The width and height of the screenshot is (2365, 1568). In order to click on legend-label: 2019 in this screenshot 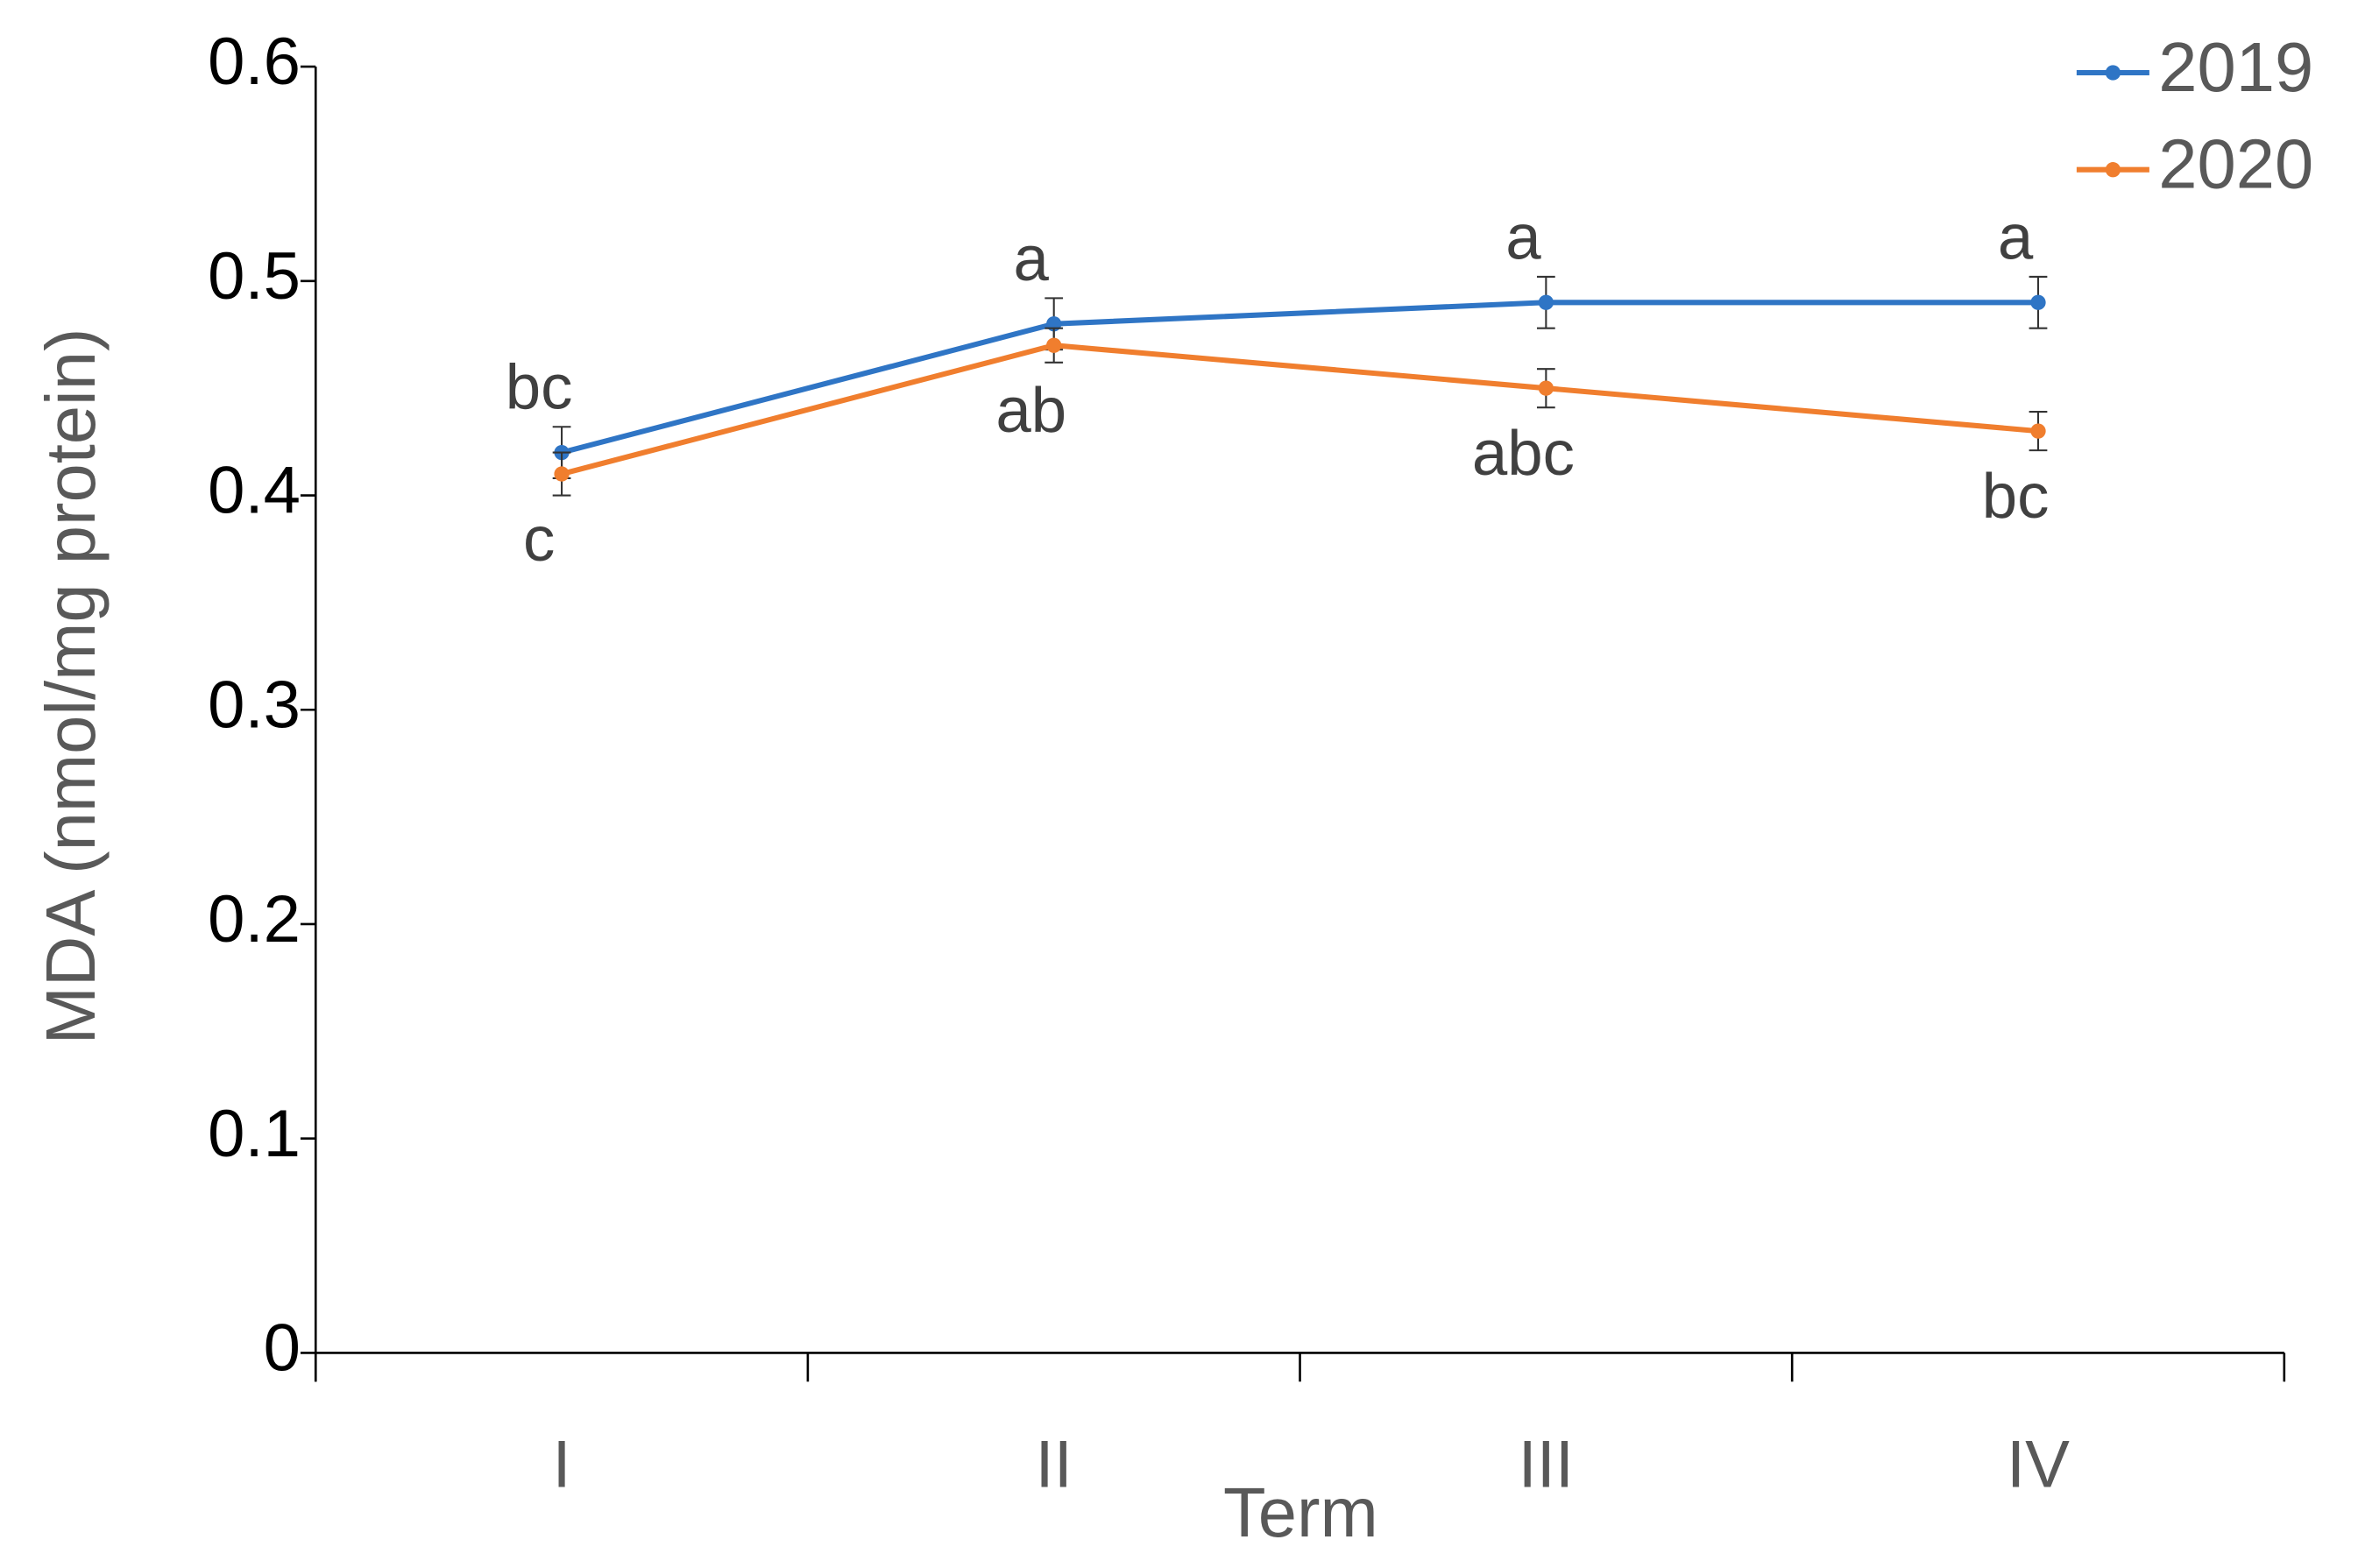, I will do `click(2235, 67)`.